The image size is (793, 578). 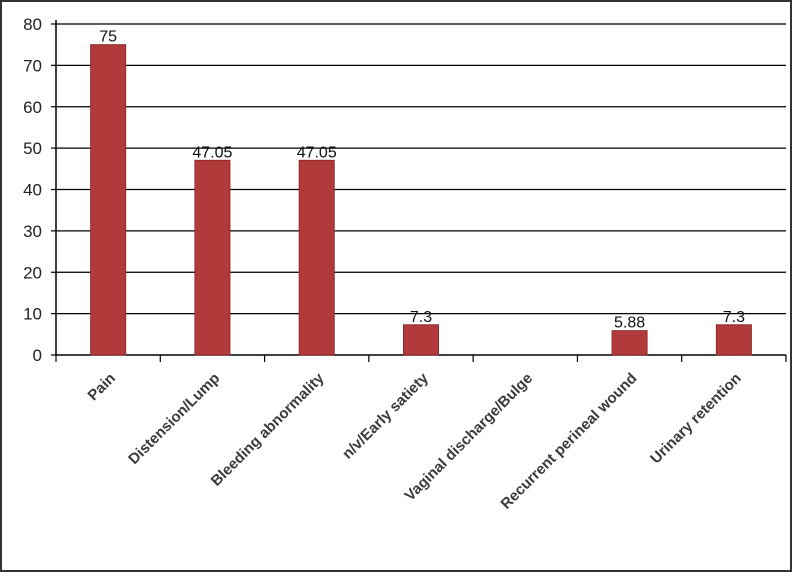 I want to click on y-tick-labels: 0 10 20 30 40 50 60 70 80, so click(x=32, y=190).